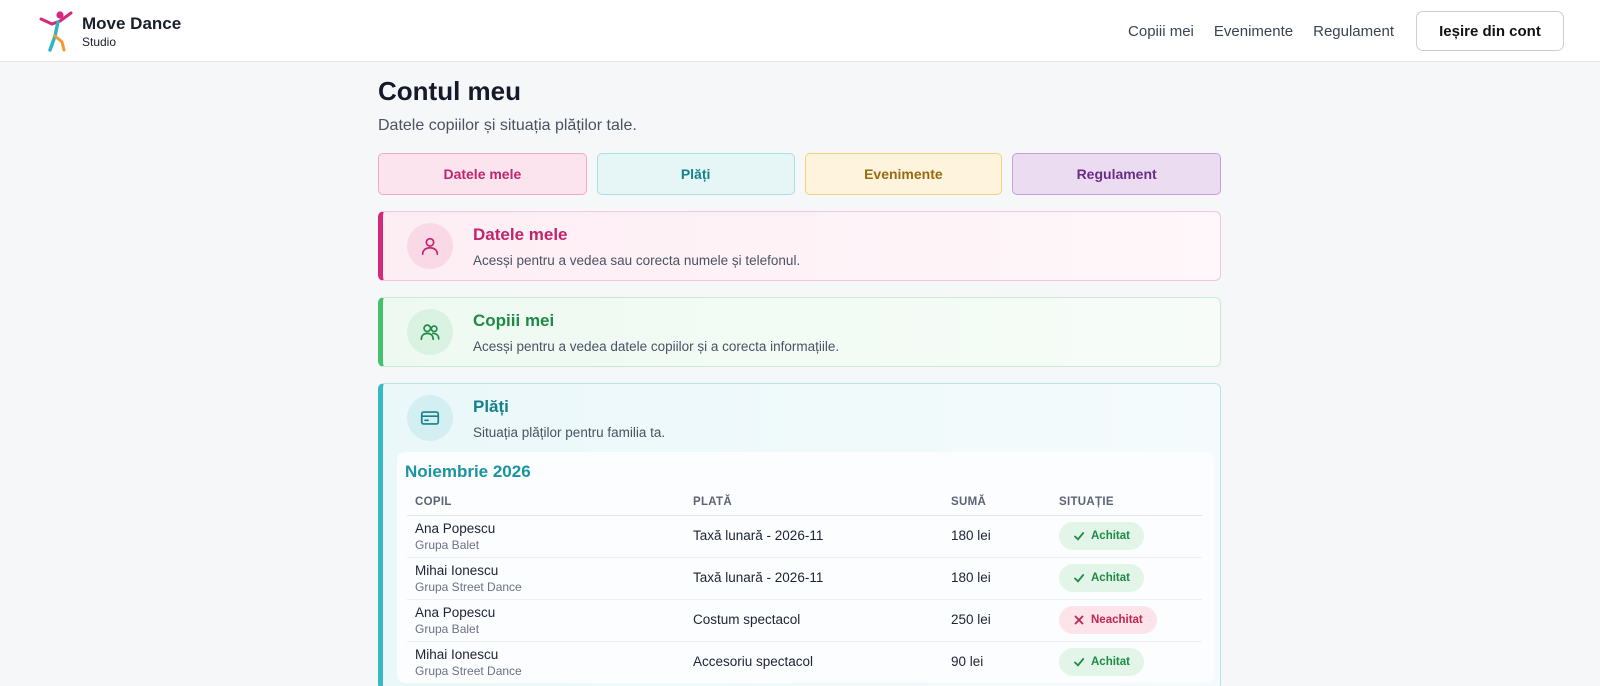  What do you see at coordinates (468, 471) in the screenshot?
I see `month-title: Noiembrie 2026` at bounding box center [468, 471].